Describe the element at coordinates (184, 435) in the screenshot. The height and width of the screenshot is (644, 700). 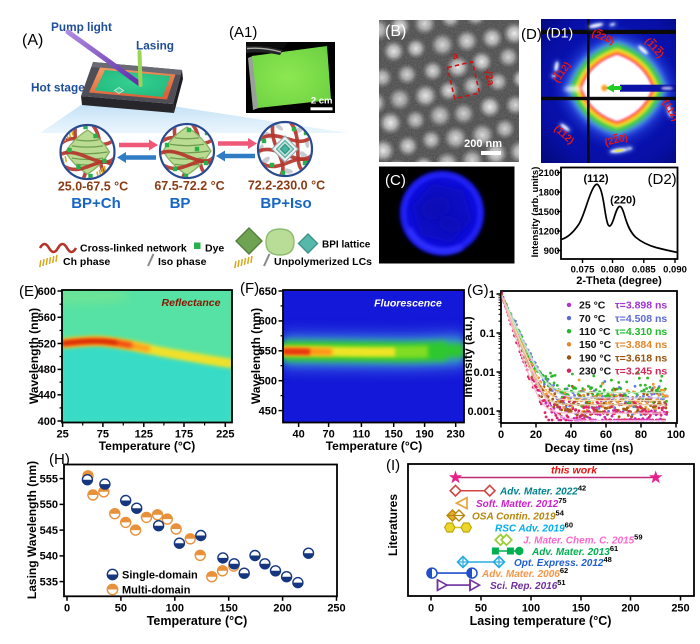
I see `svg-text: 175` at that location.